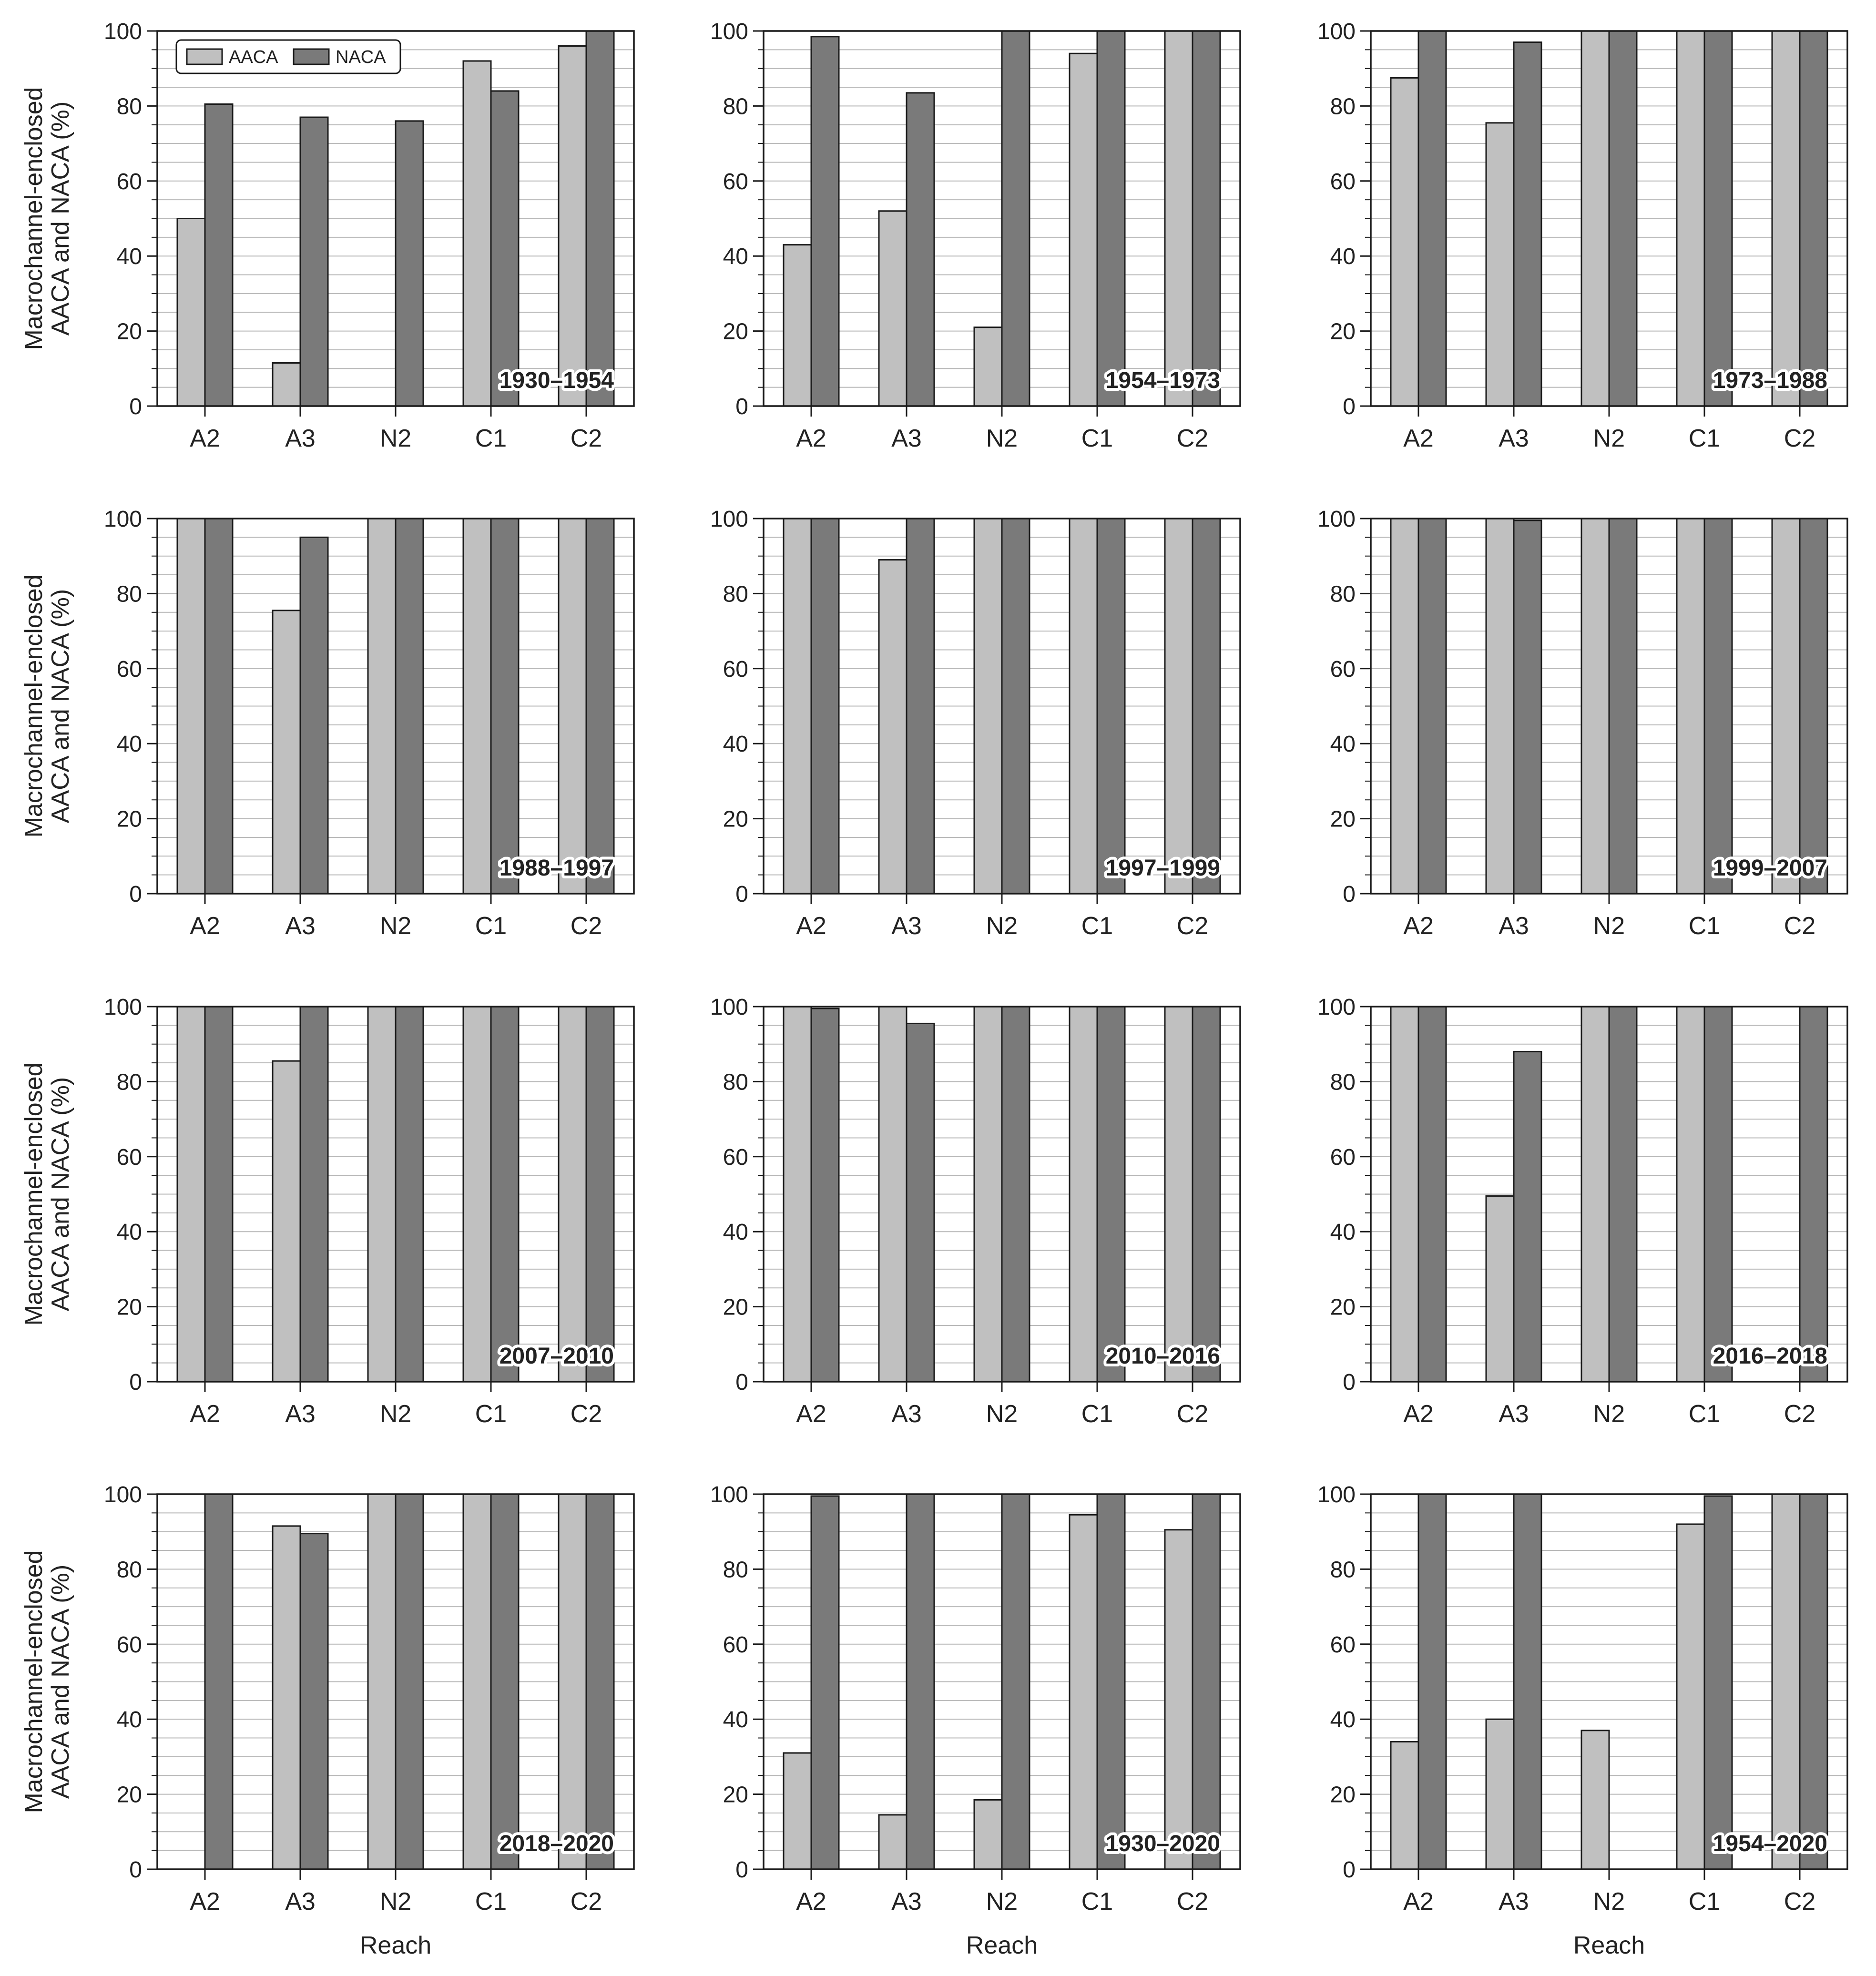 Image resolution: width=1876 pixels, height=1976 pixels. What do you see at coordinates (60, 706) in the screenshot?
I see `y-axis-title-line2: AACA and NACA (%)` at bounding box center [60, 706].